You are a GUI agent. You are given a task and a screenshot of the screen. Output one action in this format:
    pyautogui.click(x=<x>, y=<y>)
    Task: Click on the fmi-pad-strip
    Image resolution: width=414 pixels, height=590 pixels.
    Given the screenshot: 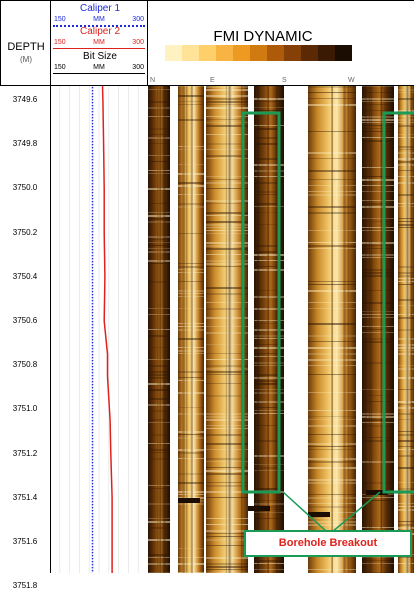 What is the action you would take?
    pyautogui.click(x=406, y=329)
    